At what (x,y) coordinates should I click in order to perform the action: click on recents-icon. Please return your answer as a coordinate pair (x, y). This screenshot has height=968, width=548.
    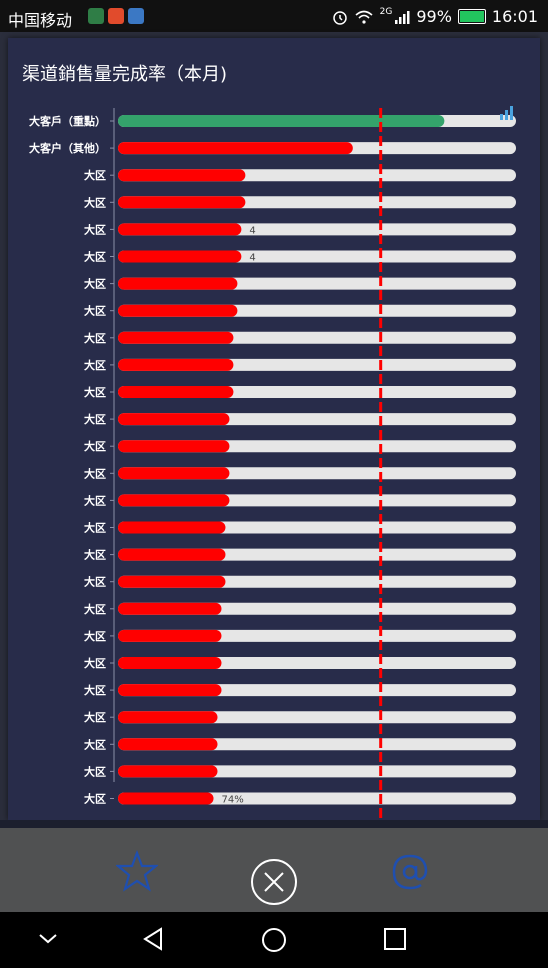
    Looking at the image, I should click on (395, 941).